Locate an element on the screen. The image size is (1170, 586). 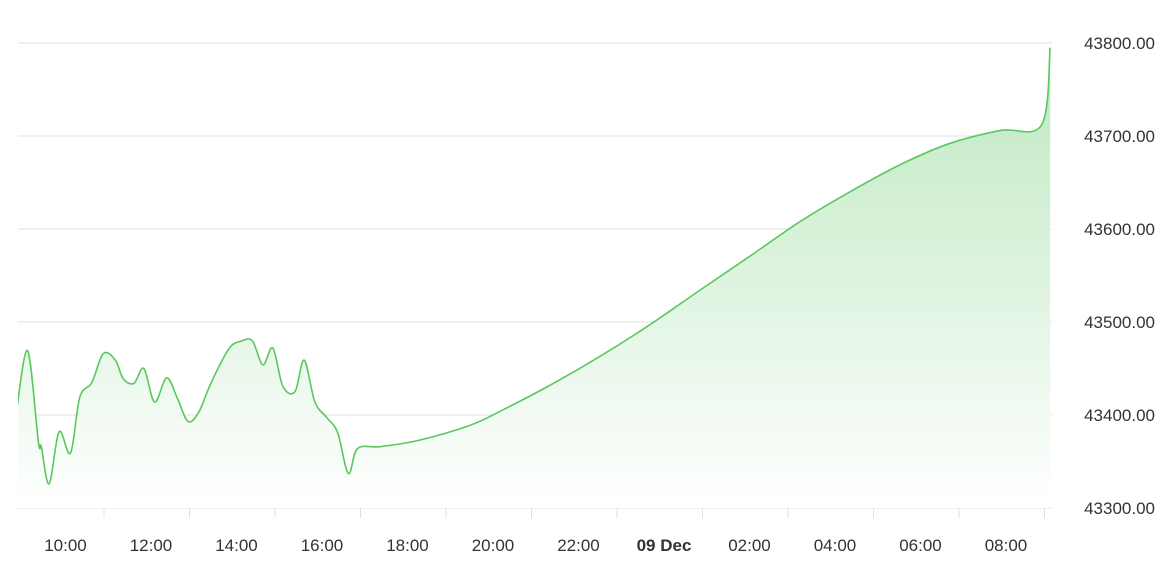
y-tick-label: 43700.00 is located at coordinates (1119, 136).